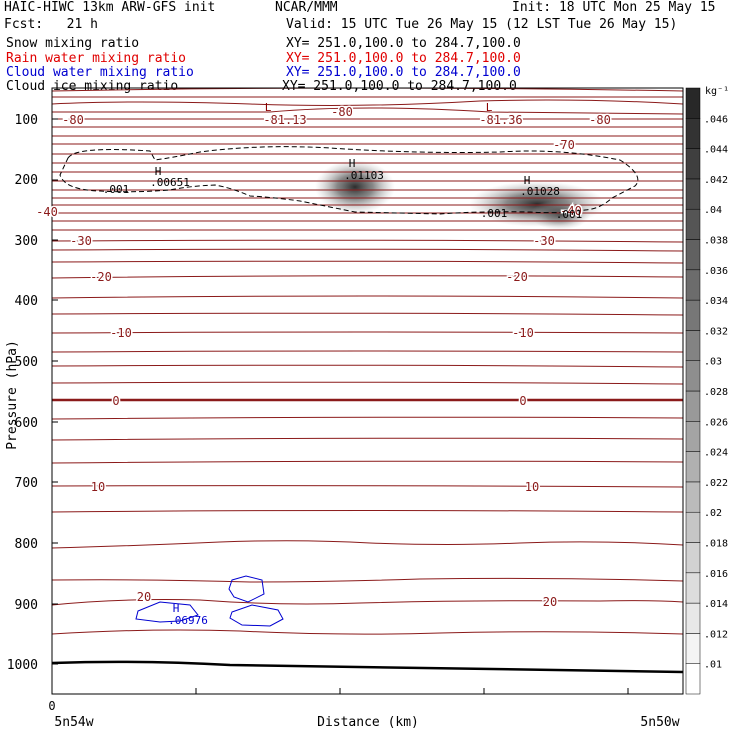 Image resolution: width=740 pixels, height=740 pixels. Describe the element at coordinates (96, 58) in the screenshot. I see `field-rain-label: Rain water mixing ratio` at that location.